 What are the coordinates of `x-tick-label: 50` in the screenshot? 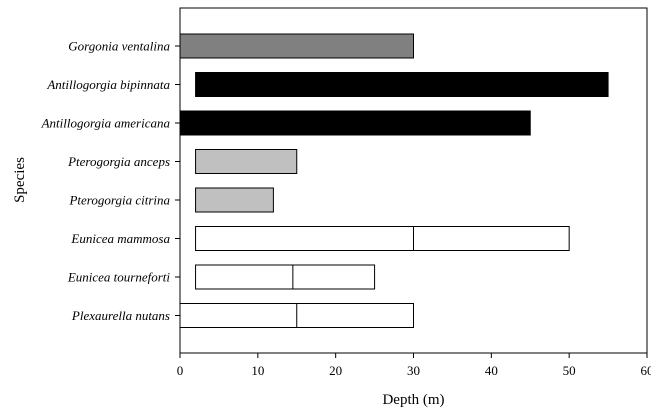 It's located at (569, 370).